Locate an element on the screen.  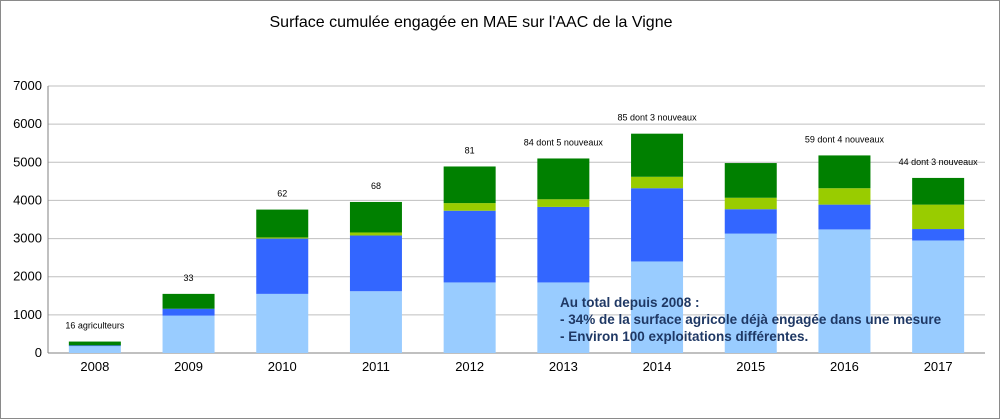
annotation-line-3: - Environ 100 exploitations différentes. is located at coordinates (684, 336).